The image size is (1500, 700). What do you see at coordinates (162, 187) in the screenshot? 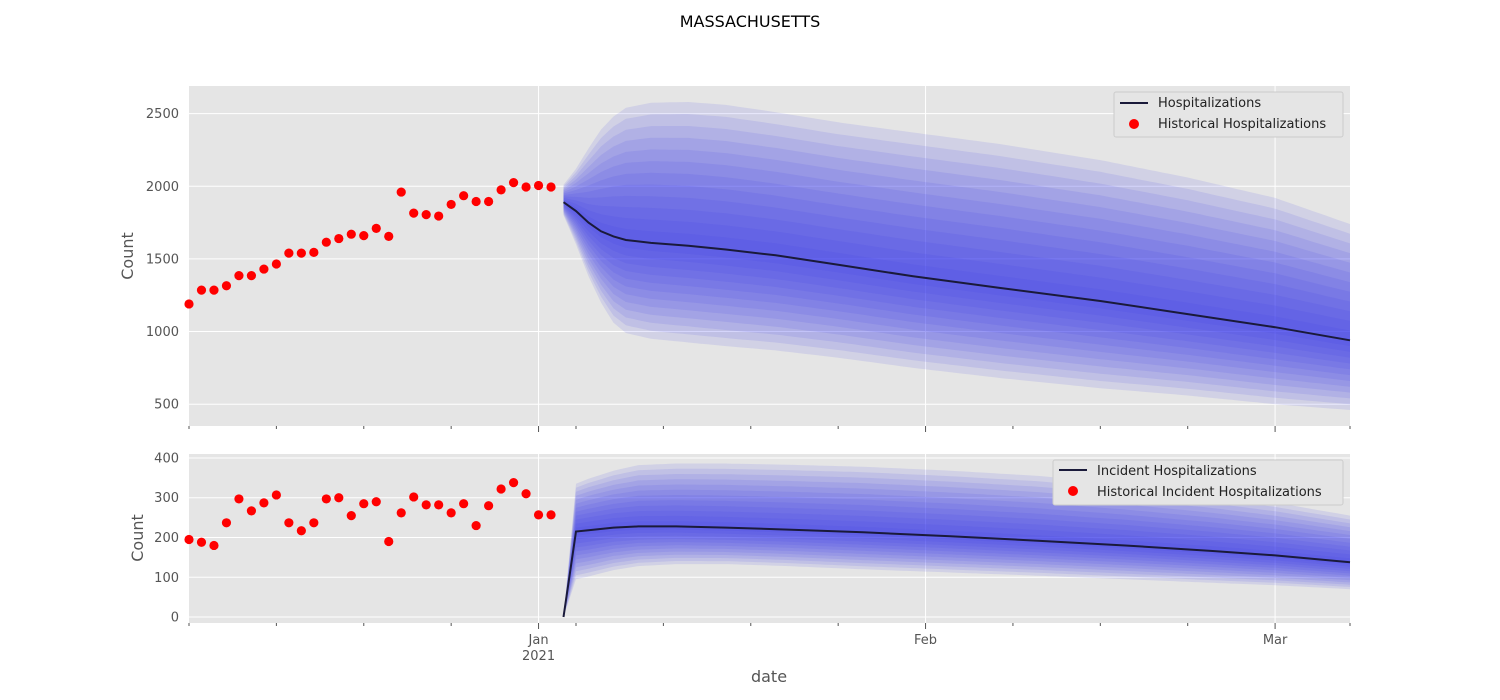
I see `y-tick-label: 2000` at bounding box center [162, 187].